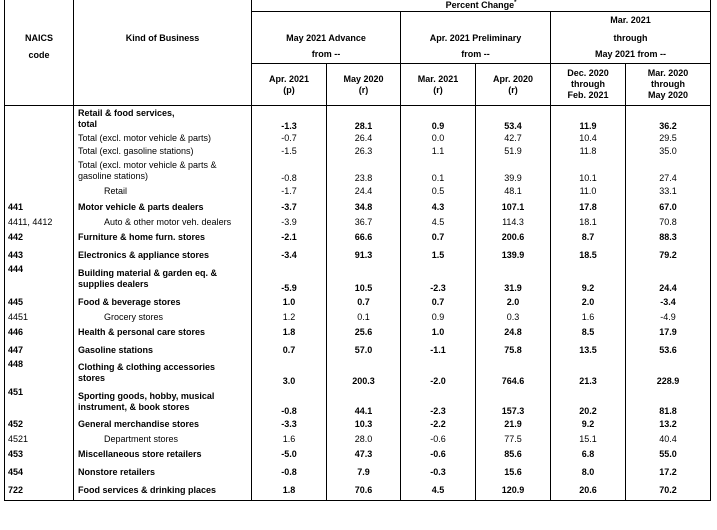  What do you see at coordinates (631, 55) in the screenshot?
I see `group3-line3: May 2021 from --` at bounding box center [631, 55].